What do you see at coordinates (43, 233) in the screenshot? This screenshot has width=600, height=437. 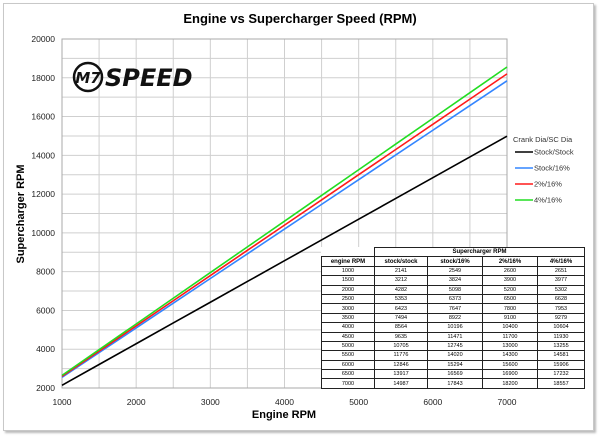 I see `y-tick-label: 10000` at bounding box center [43, 233].